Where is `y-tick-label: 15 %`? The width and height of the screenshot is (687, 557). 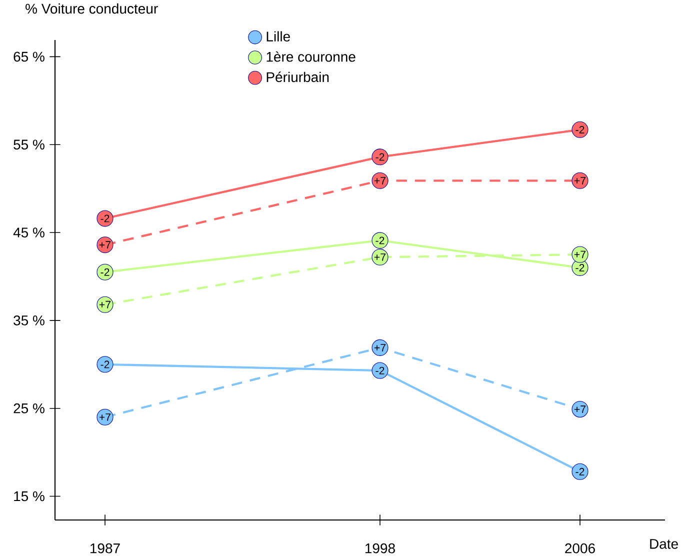
y-tick-label: 15 % is located at coordinates (29, 496).